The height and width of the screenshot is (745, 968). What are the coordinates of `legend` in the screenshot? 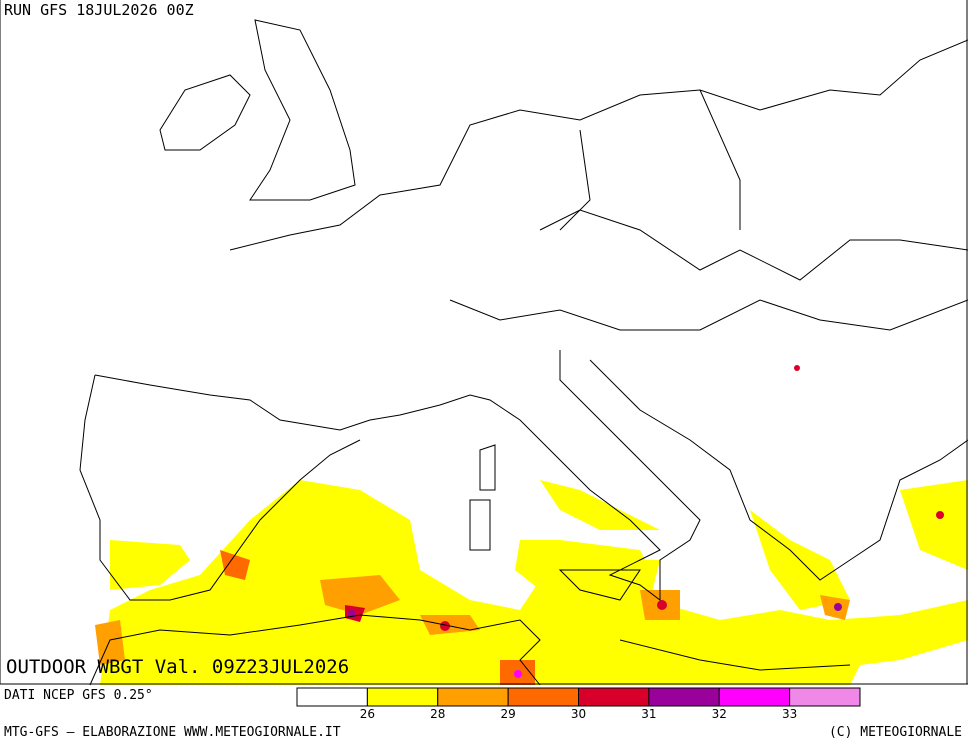 It's located at (578, 697).